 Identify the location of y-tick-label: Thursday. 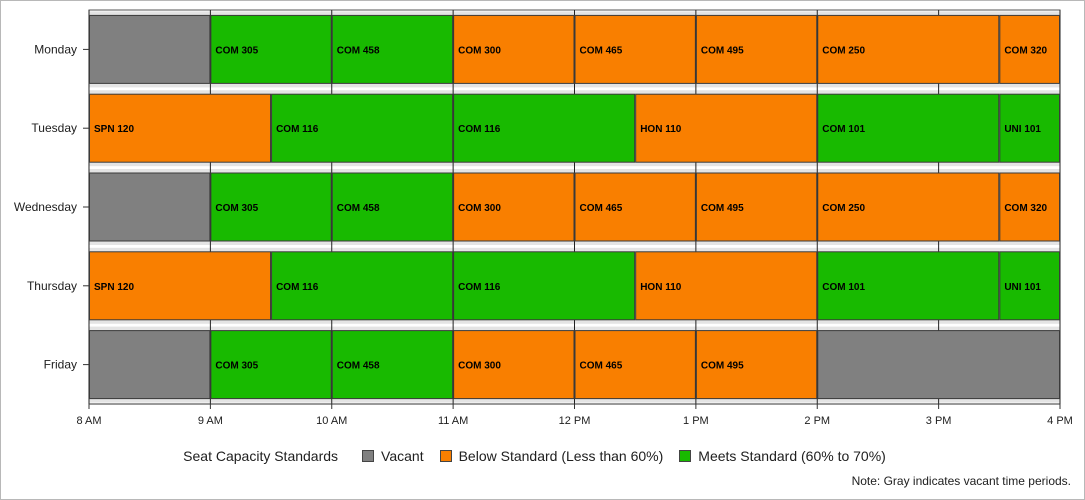
(52, 286).